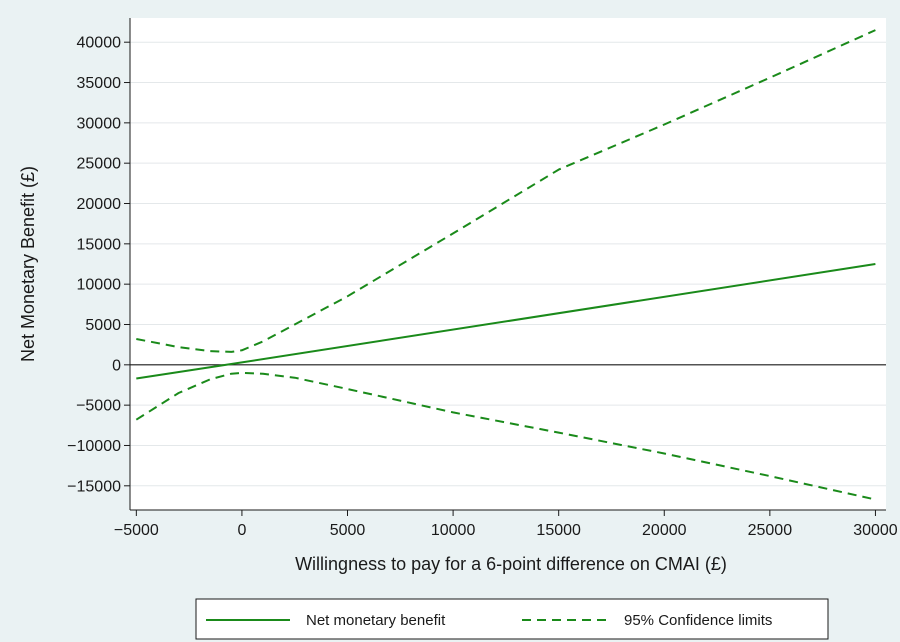  I want to click on x-tick-label: 25000, so click(770, 530).